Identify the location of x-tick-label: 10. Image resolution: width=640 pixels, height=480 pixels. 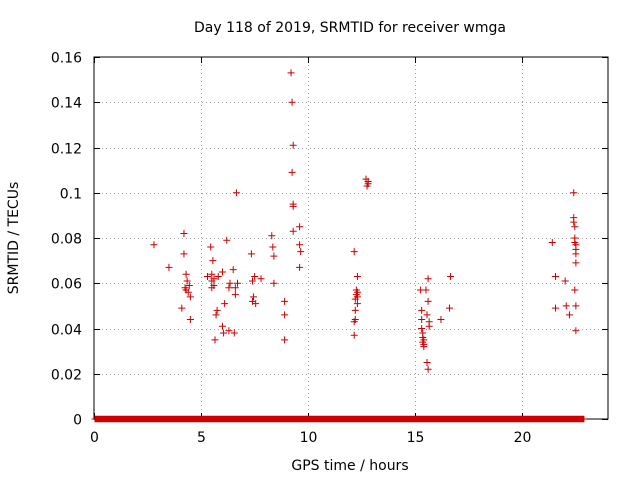
(309, 438).